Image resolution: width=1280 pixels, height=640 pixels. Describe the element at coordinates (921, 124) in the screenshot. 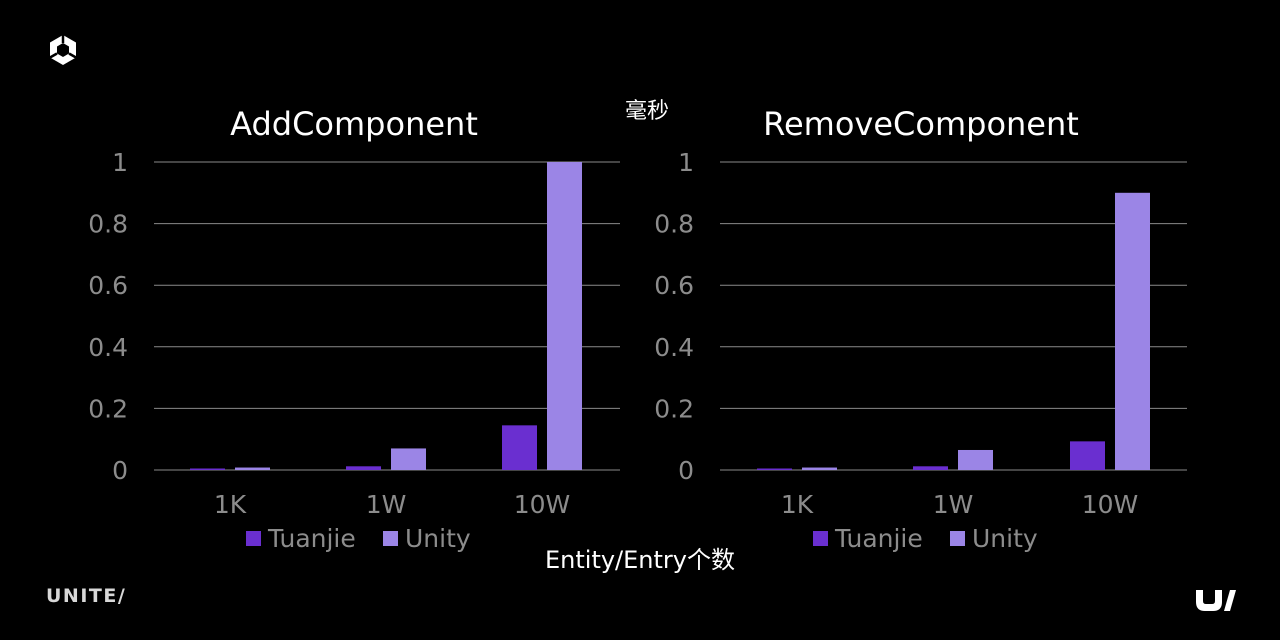

I see `chart-title: RemoveComponent` at that location.